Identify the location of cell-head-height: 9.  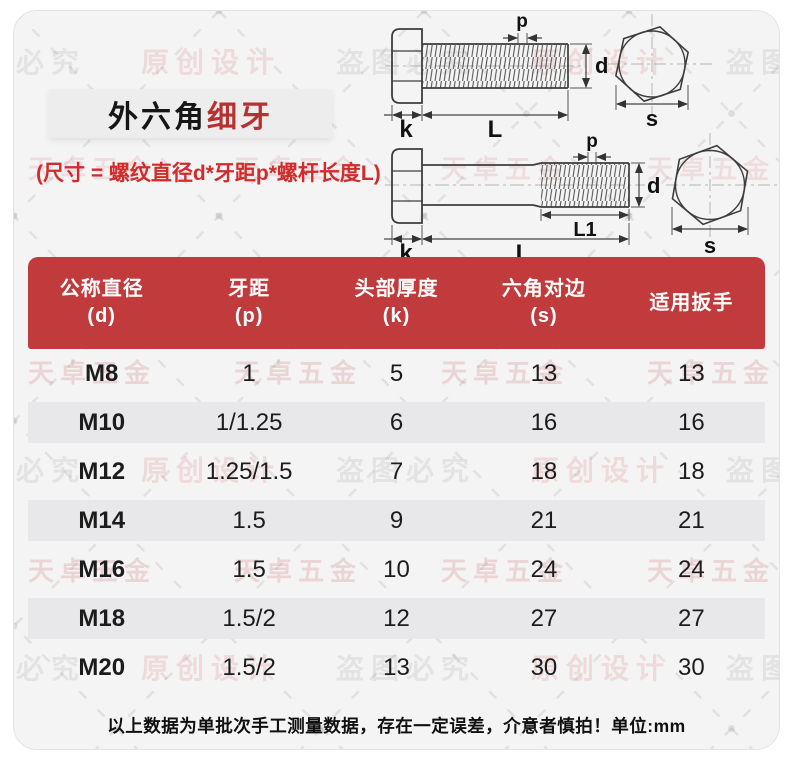
(396, 520).